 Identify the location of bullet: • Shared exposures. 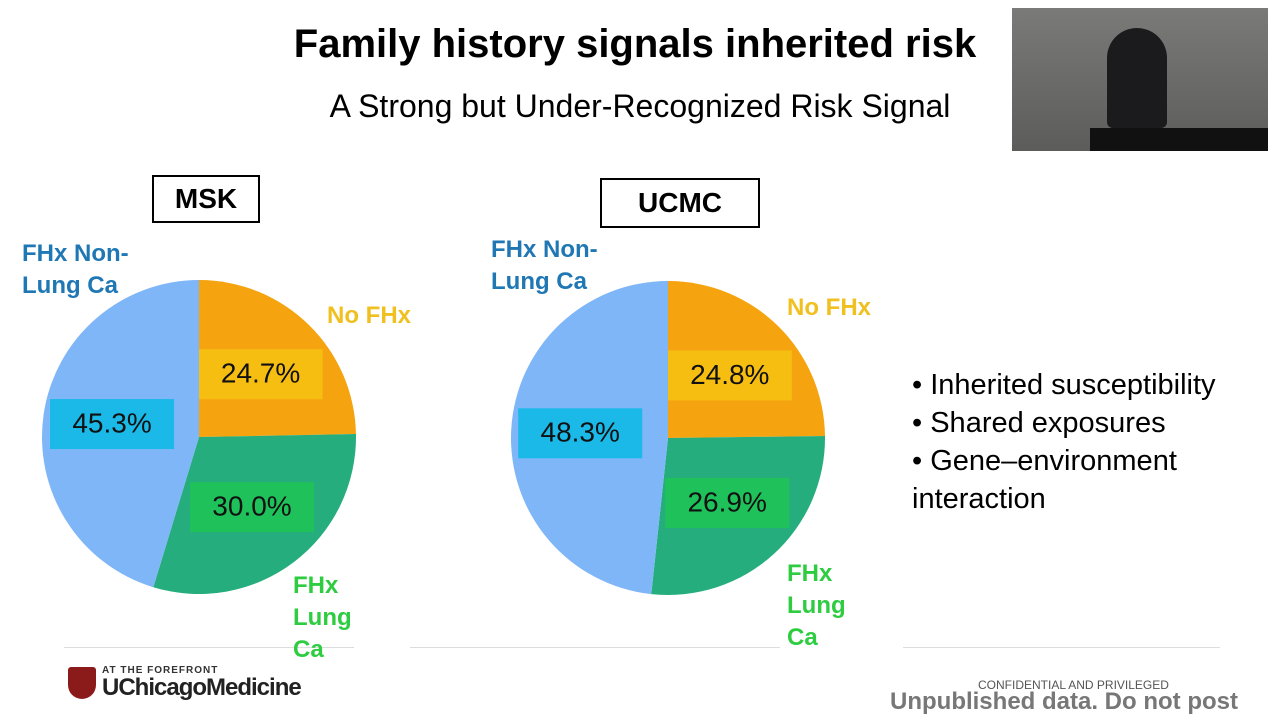
(1039, 423).